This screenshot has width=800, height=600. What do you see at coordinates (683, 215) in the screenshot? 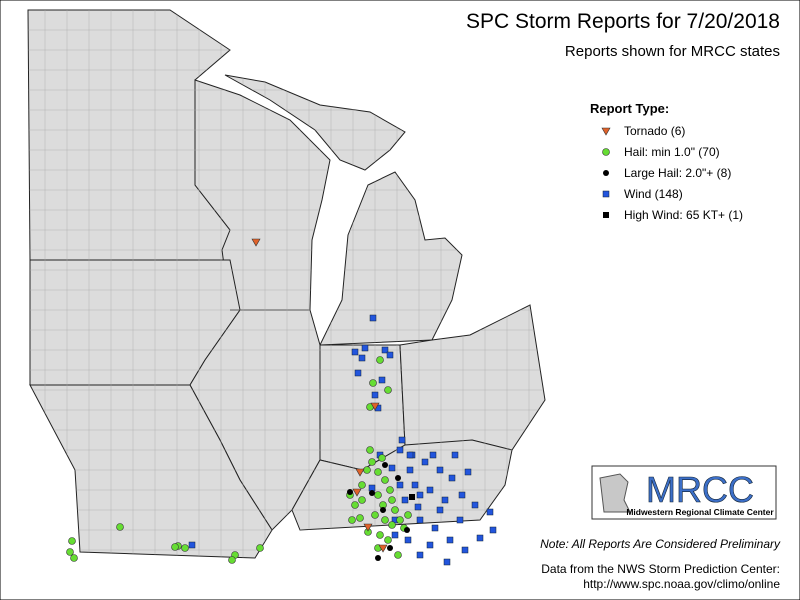
I see `legend-label: High Wind: 65 KT+ (1)` at bounding box center [683, 215].